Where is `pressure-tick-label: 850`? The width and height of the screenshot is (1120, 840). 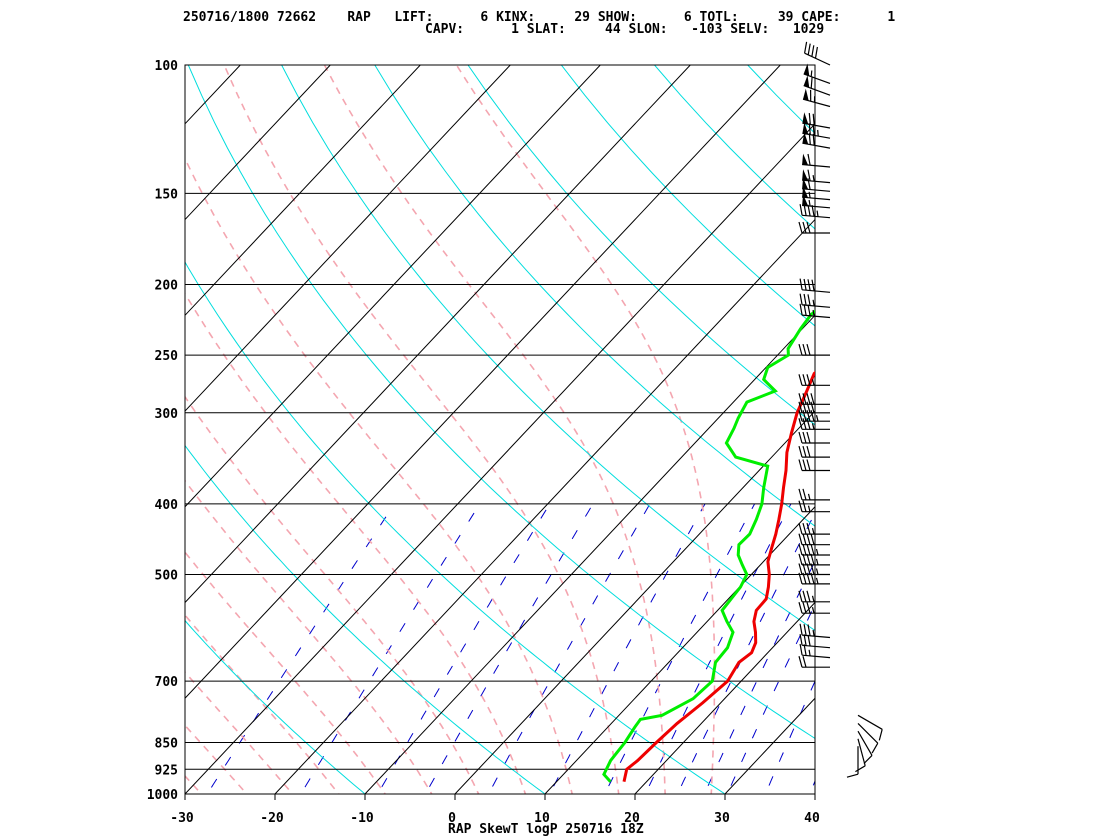 pressure-tick-label: 850 is located at coordinates (167, 744).